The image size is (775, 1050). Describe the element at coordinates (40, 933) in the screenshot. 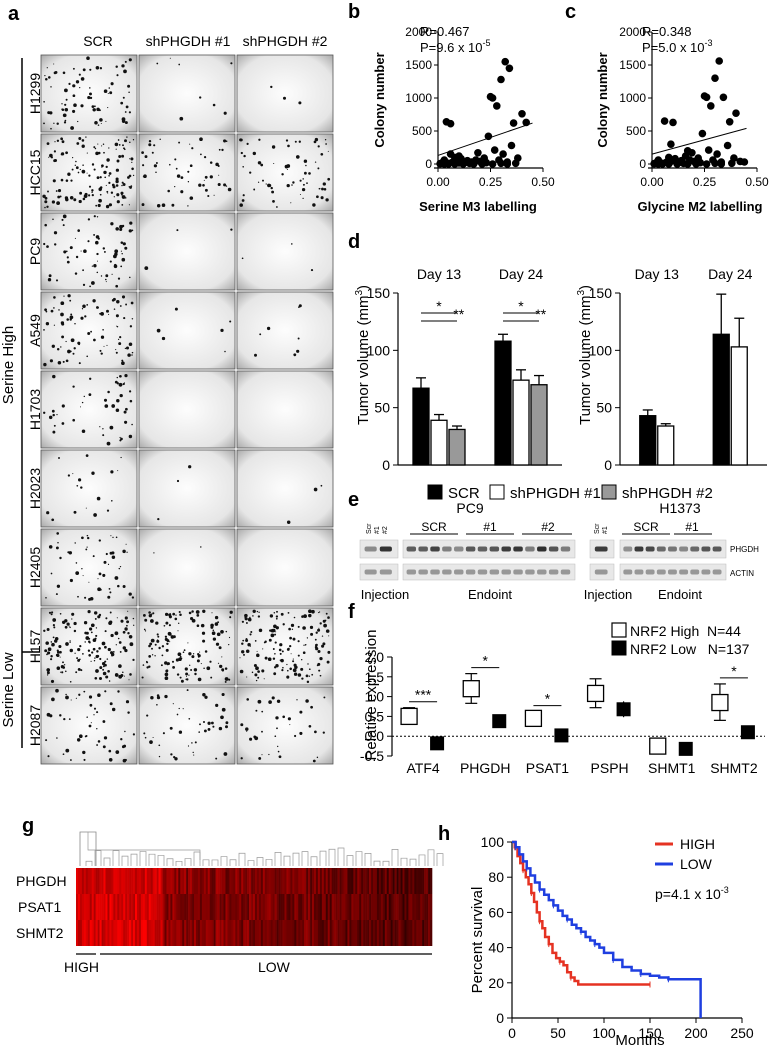

I see `heatmap-row-shmt2: SHMT2` at that location.